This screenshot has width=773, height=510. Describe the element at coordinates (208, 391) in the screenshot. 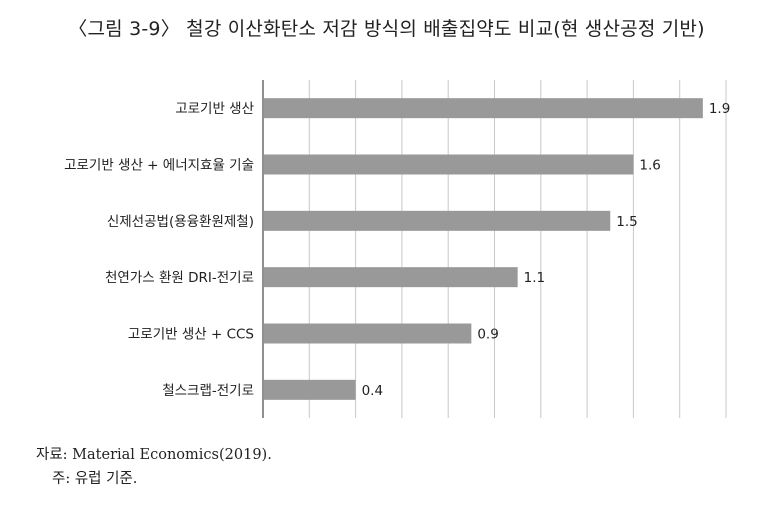

I see `category-label: 철스크랩-전기로` at that location.